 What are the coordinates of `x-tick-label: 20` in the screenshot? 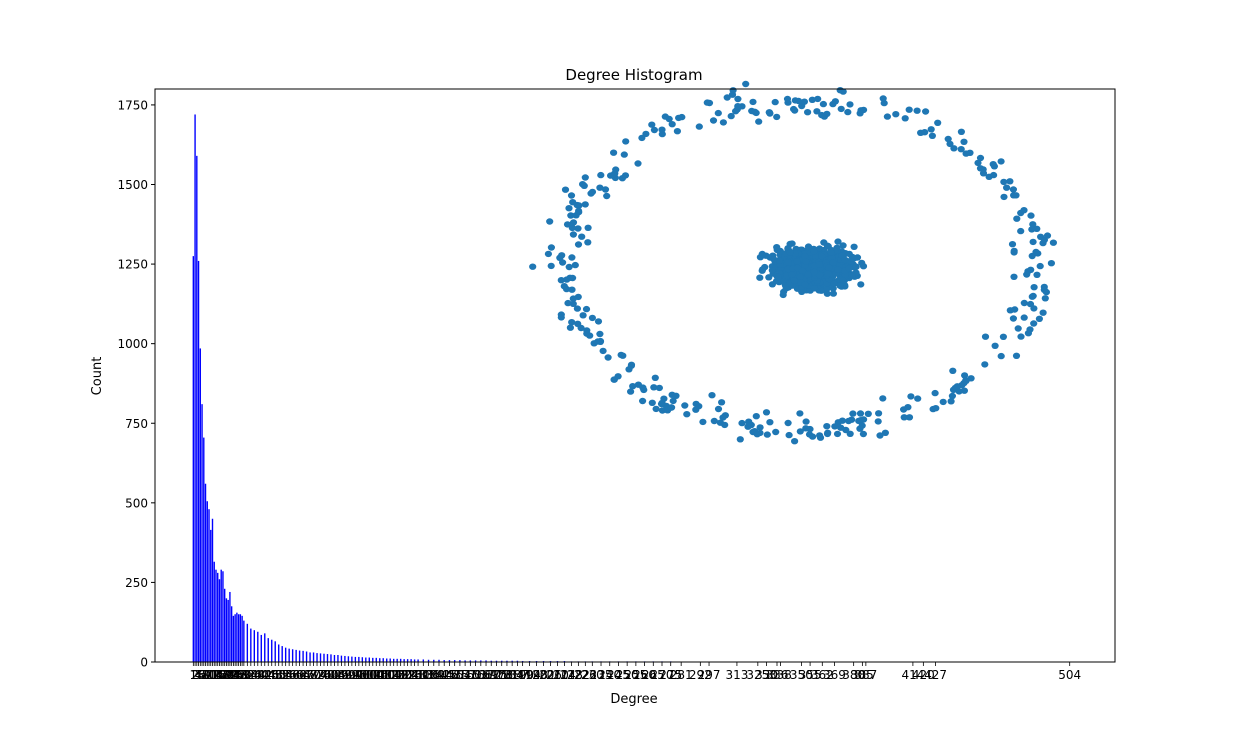 It's located at (226, 675).